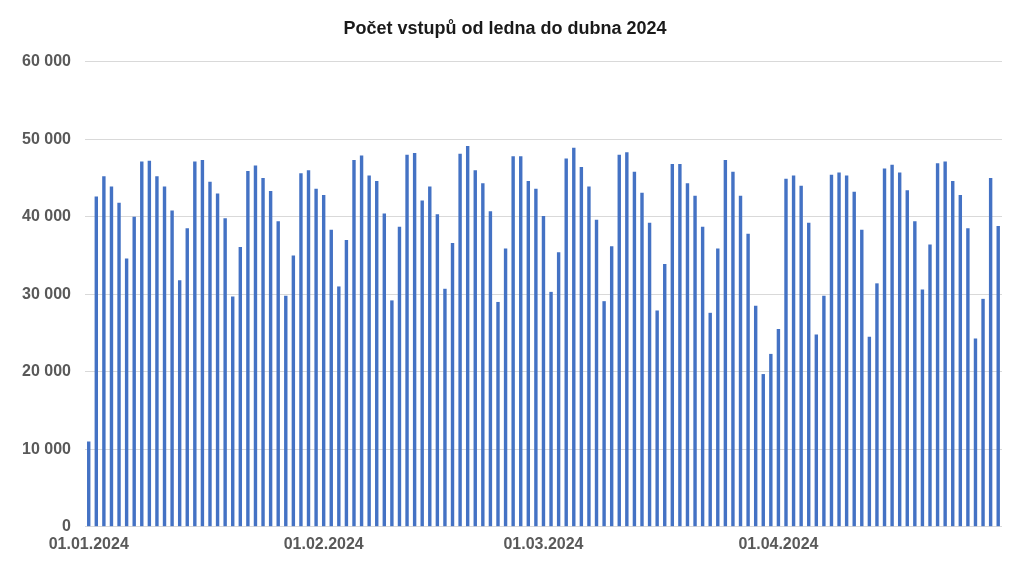 The height and width of the screenshot is (574, 1024). Describe the element at coordinates (778, 543) in the screenshot. I see `x-tick-label: 01.04.2024` at that location.